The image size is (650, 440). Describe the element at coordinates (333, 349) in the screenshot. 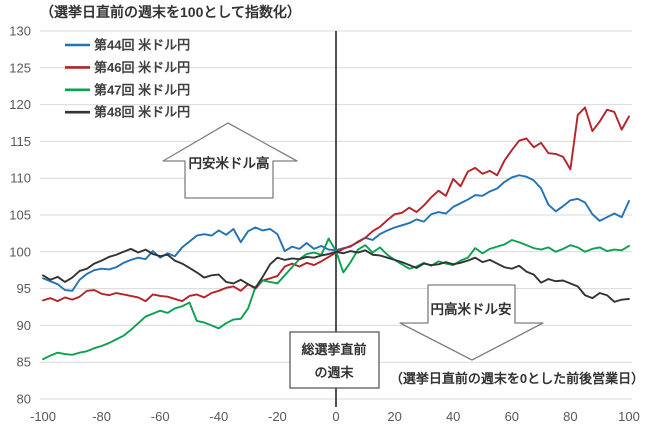

I see `callout-line1: 総選挙直前` at that location.